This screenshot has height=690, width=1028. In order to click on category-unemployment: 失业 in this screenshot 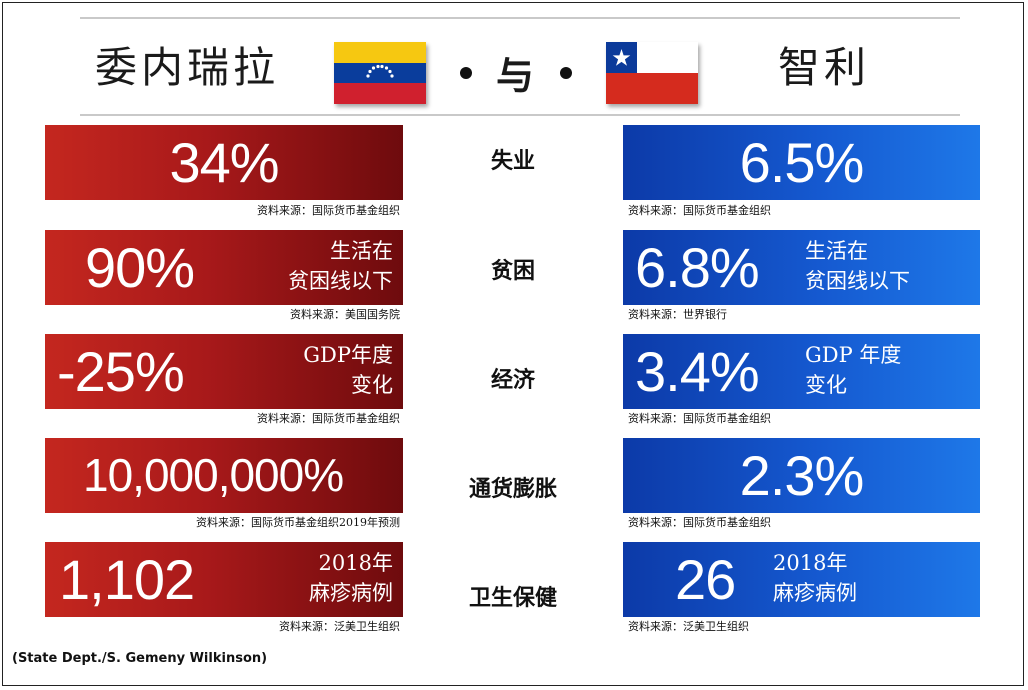, I will do `click(512, 161)`.